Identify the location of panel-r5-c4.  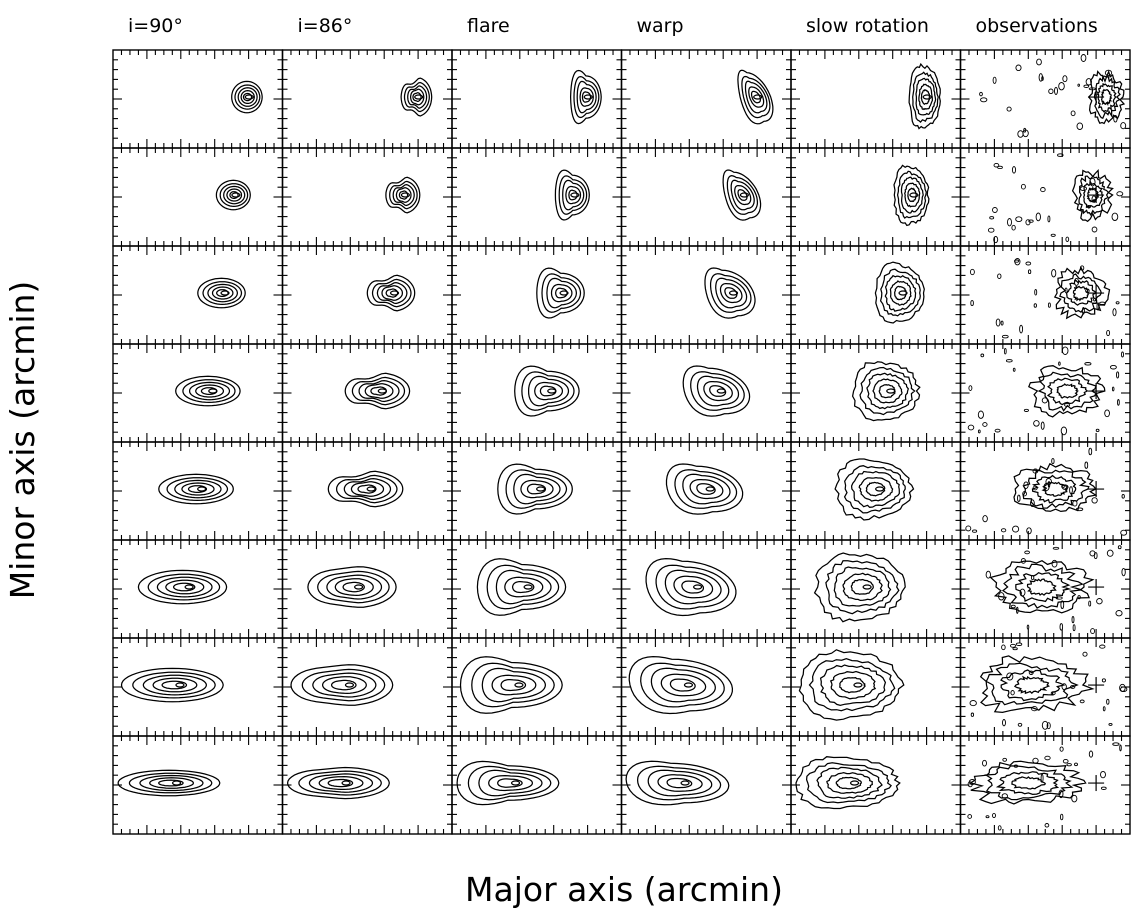
(876, 589).